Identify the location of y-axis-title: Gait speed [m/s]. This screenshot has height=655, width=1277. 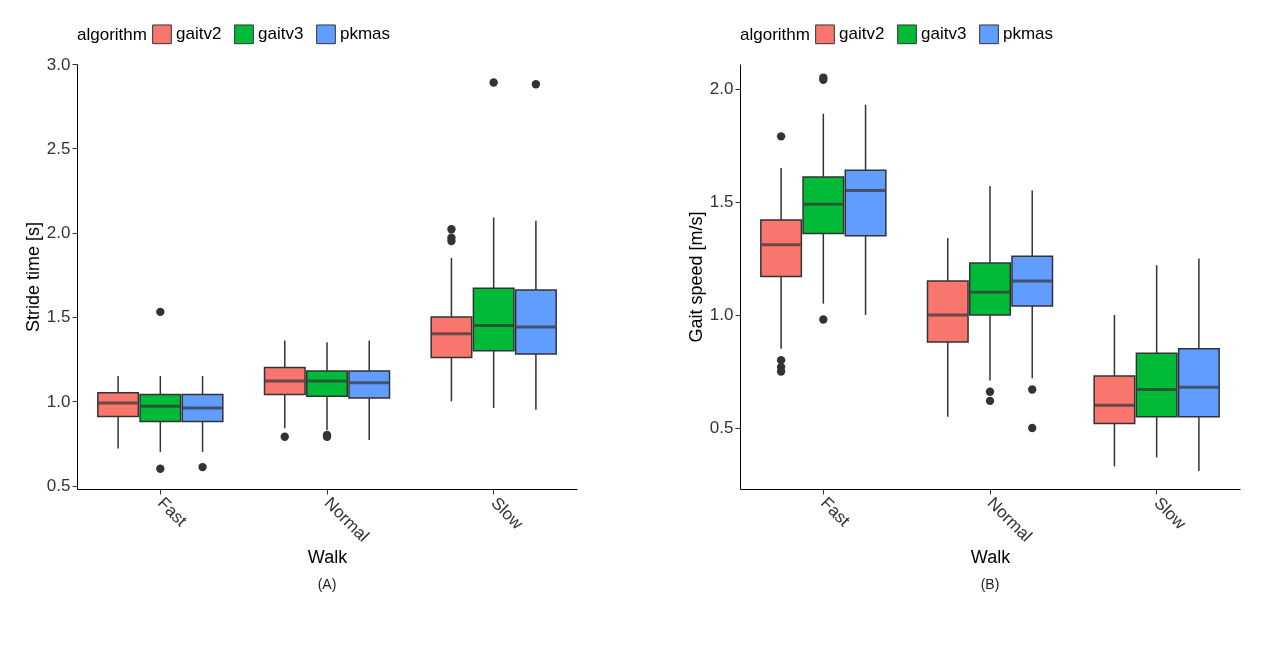
(695, 277).